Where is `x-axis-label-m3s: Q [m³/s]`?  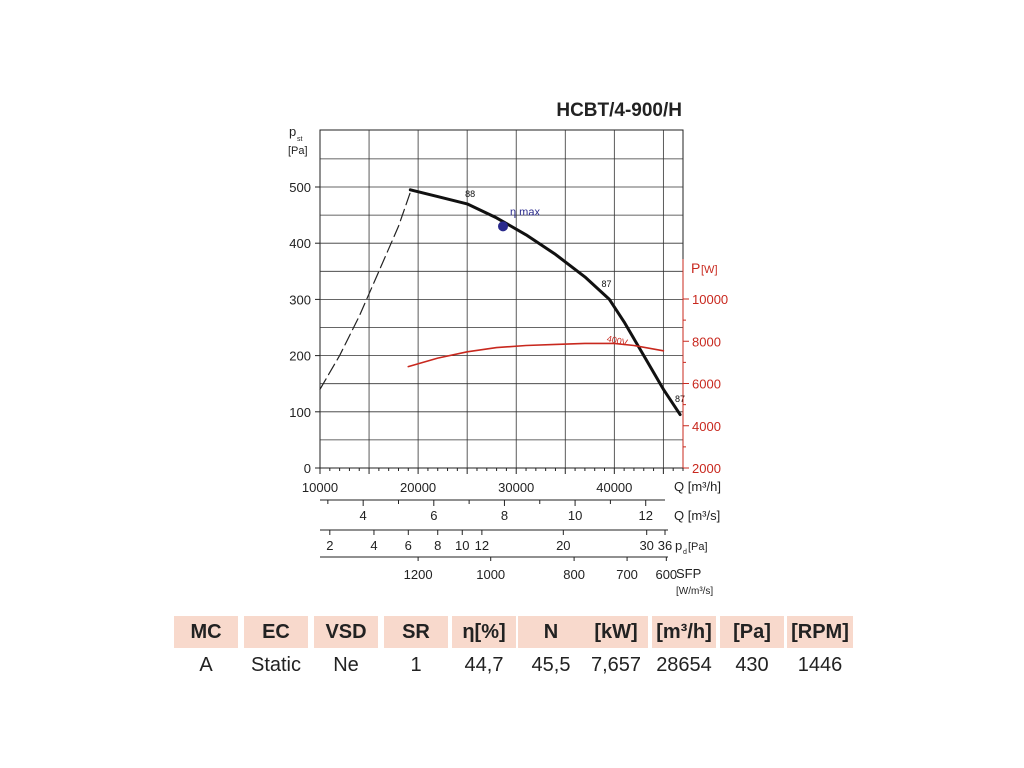 x-axis-label-m3s: Q [m³/s] is located at coordinates (697, 515).